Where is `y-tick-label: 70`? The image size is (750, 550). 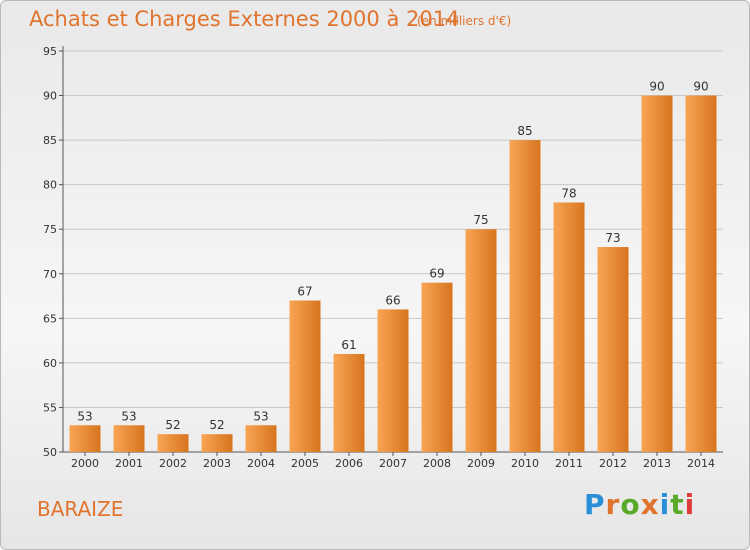
y-tick-label: 70 is located at coordinates (50, 274).